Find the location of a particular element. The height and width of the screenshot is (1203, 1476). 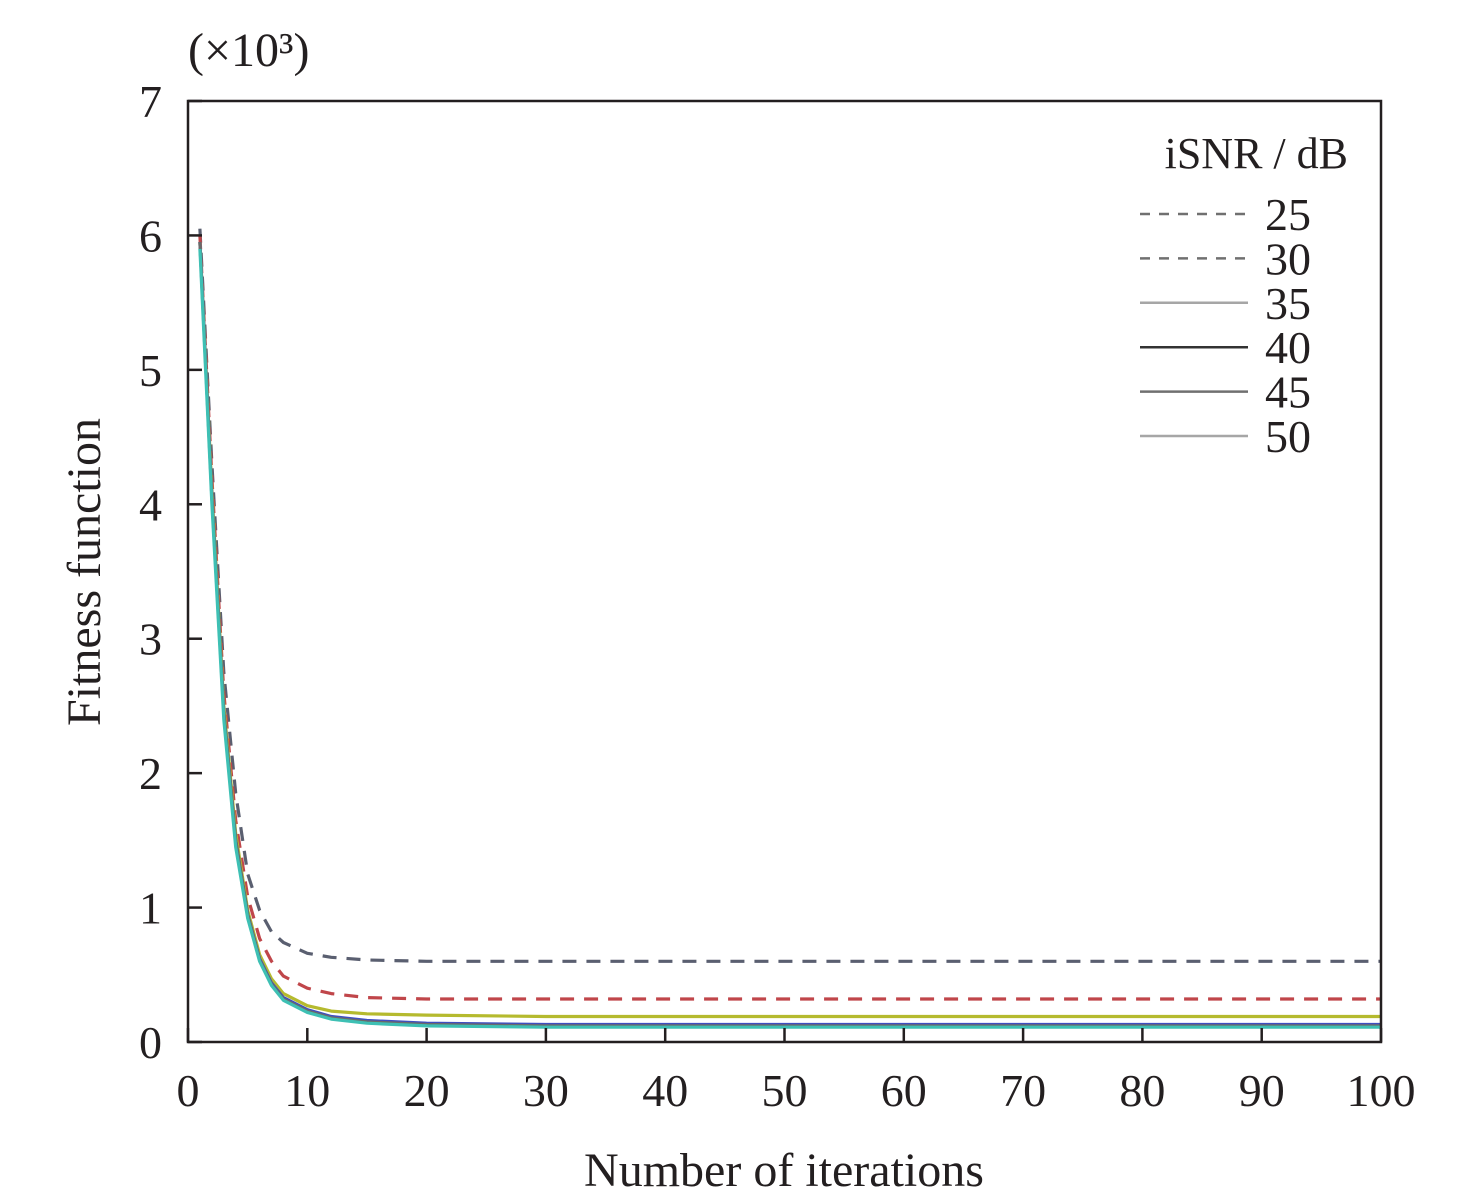

x-tick-label: 60 is located at coordinates (904, 1090).